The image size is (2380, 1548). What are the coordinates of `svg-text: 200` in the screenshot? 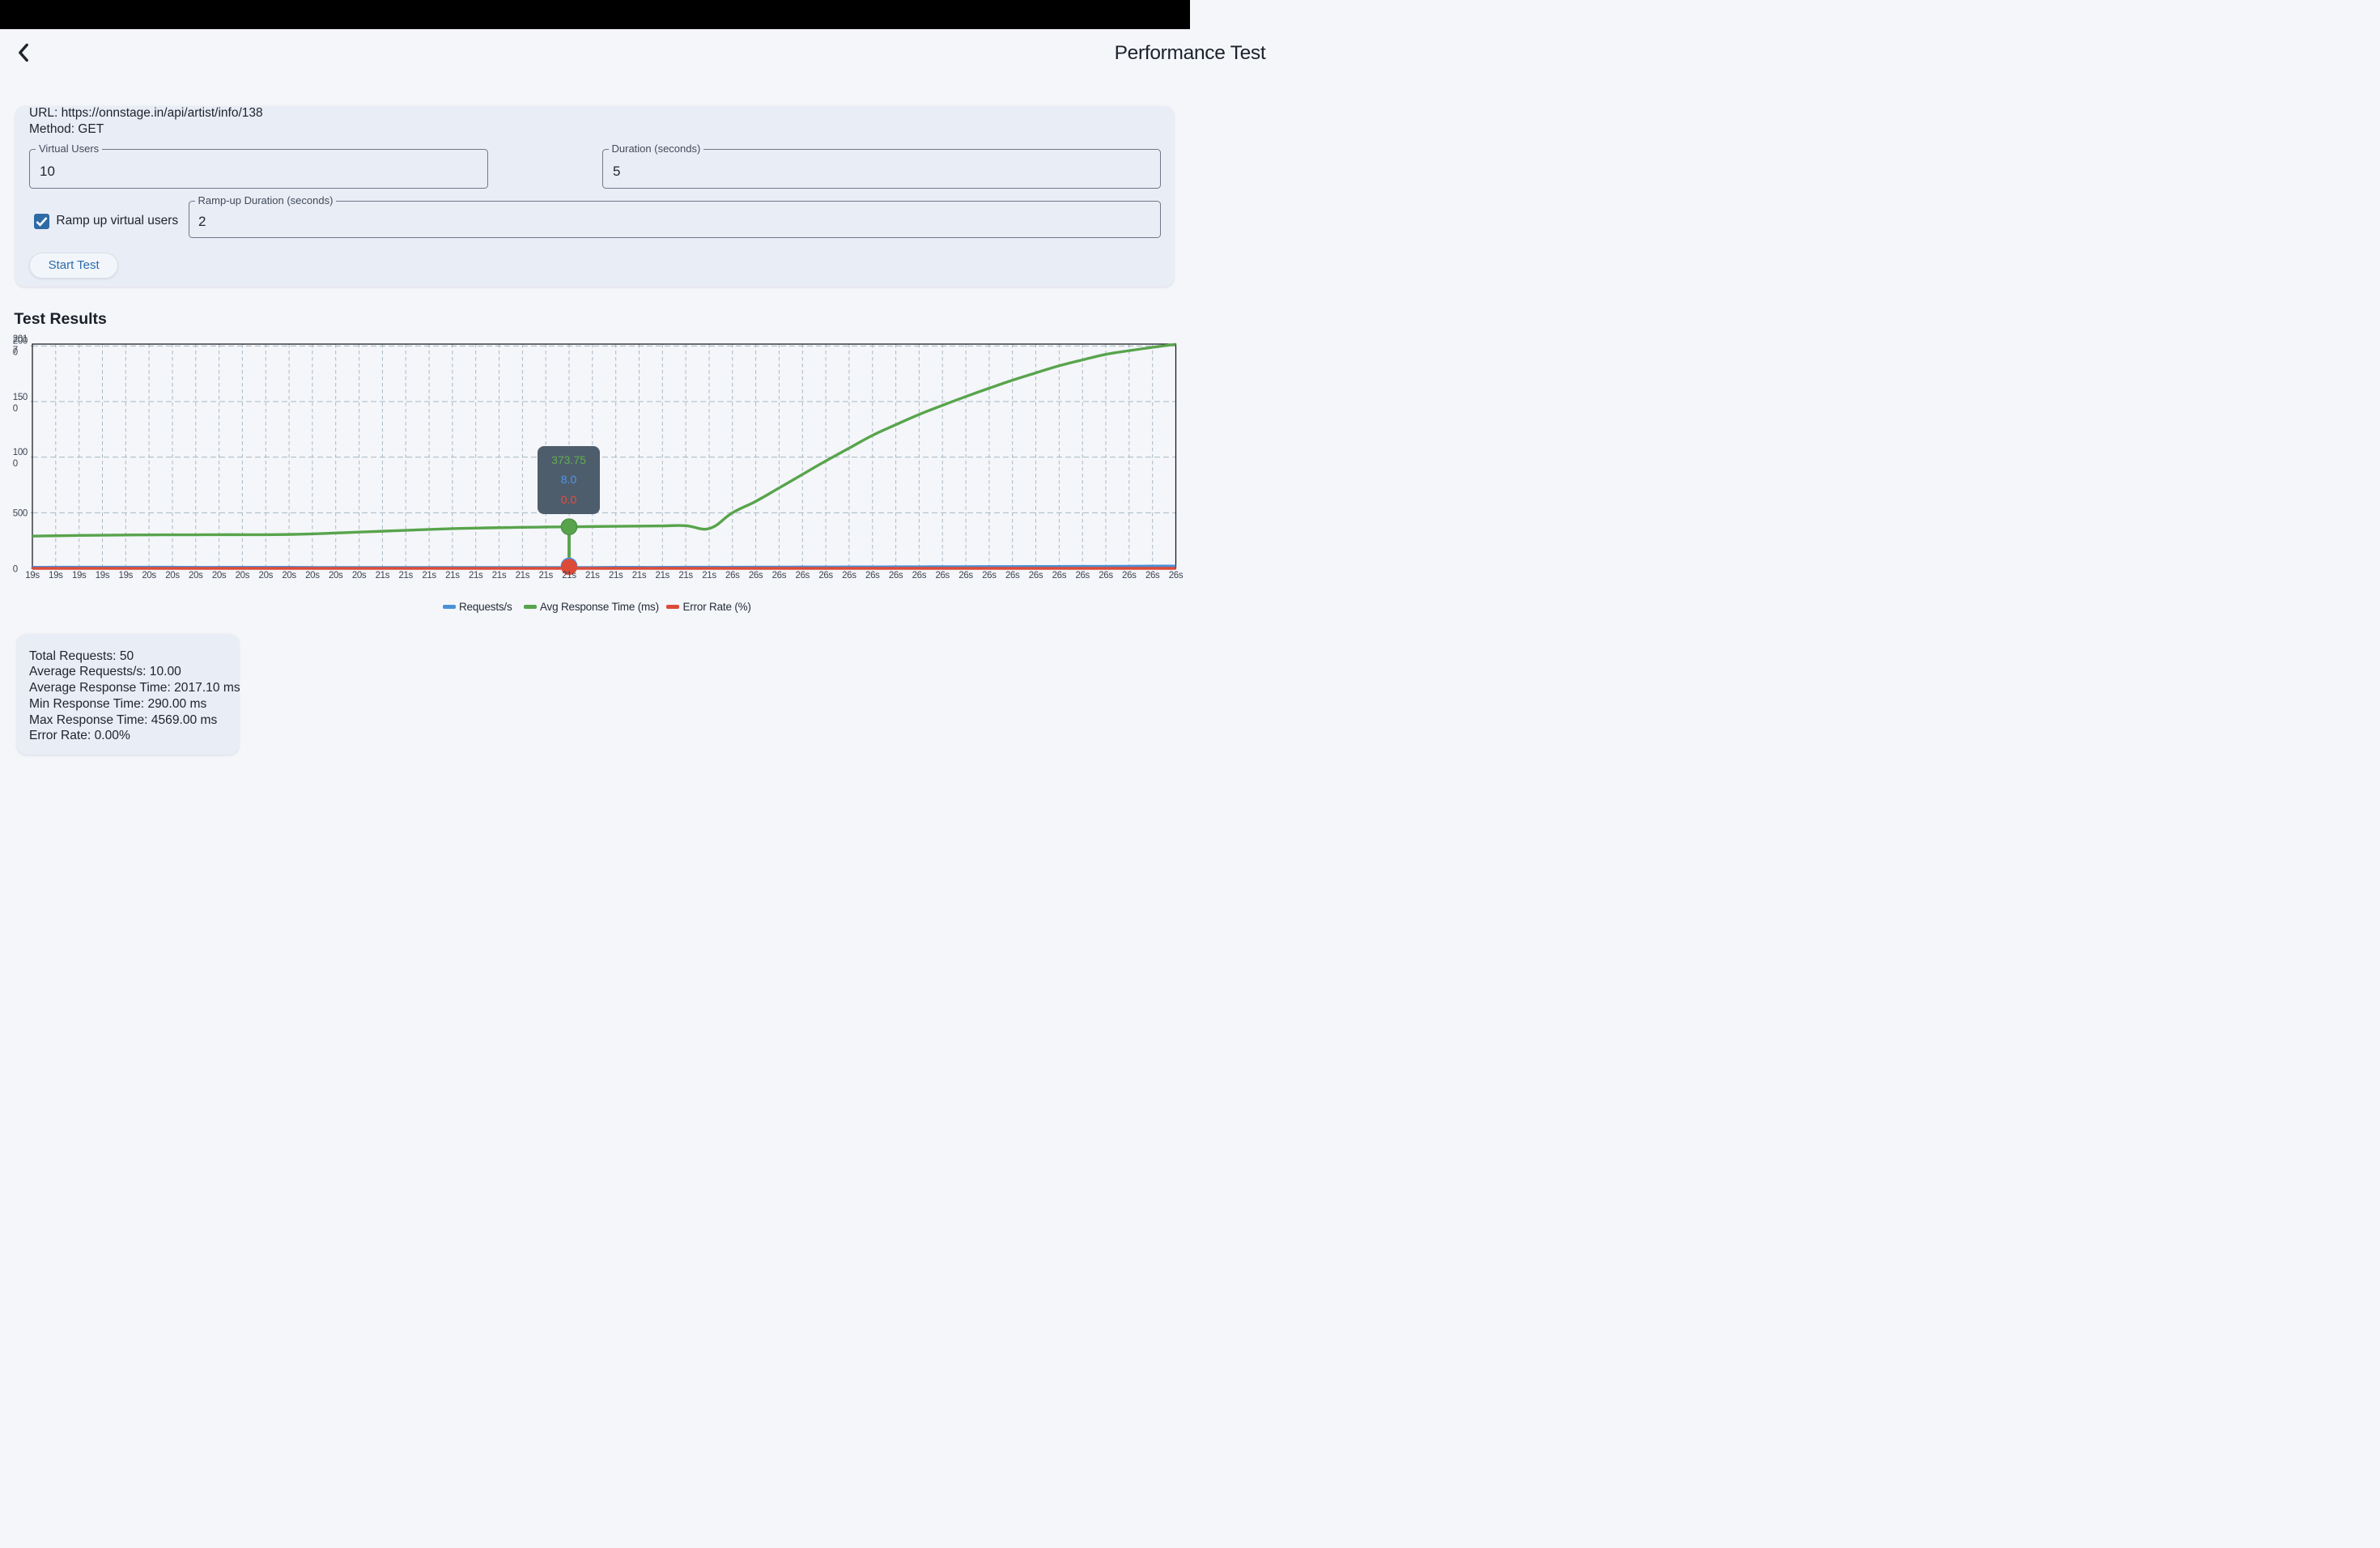 It's located at (20, 342).